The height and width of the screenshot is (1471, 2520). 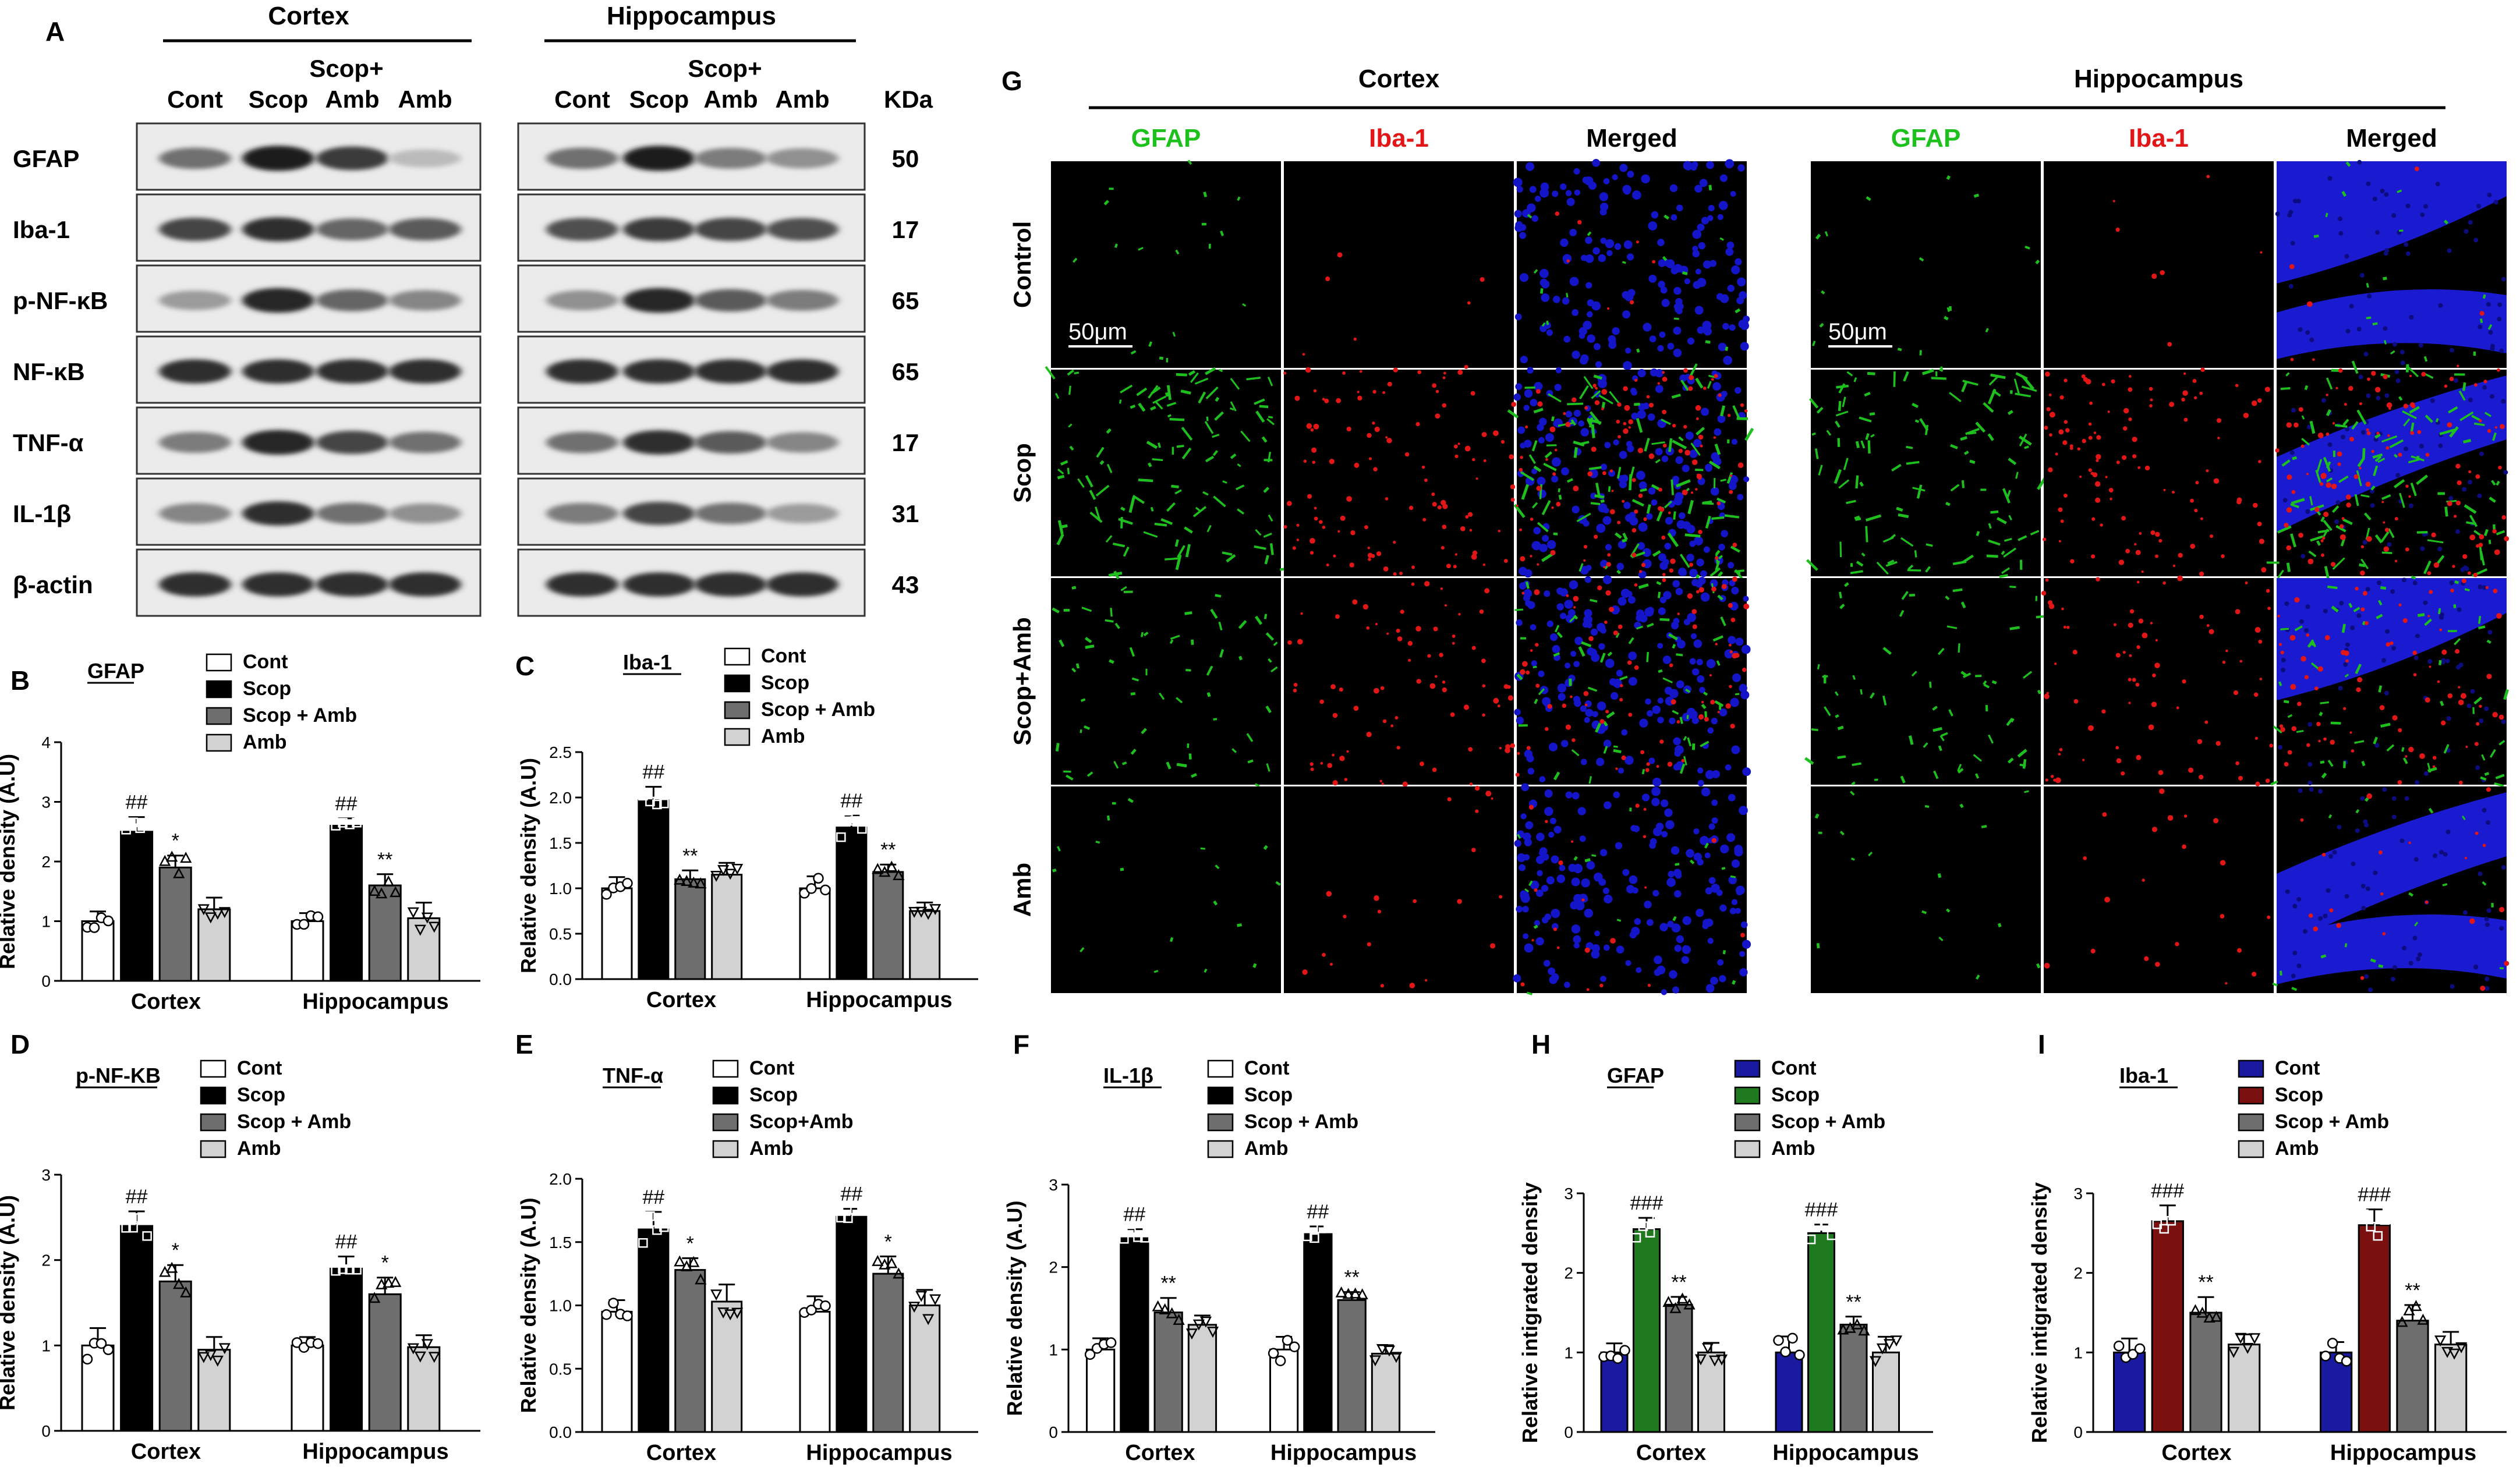 I want to click on legend-swatch, so click(x=1747, y=1149).